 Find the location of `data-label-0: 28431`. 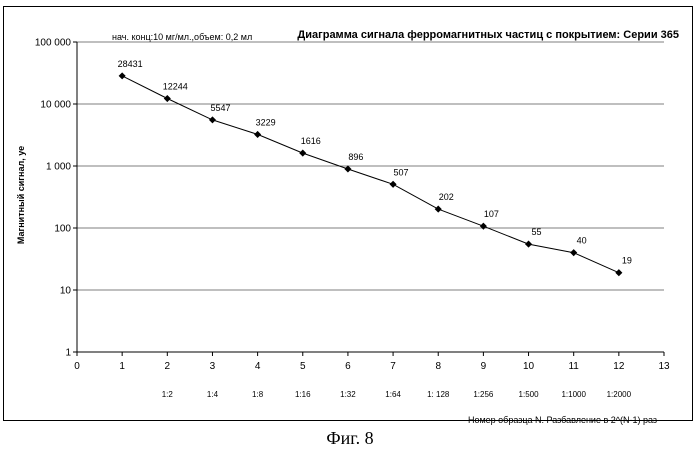

data-label-0: 28431 is located at coordinates (130, 64).